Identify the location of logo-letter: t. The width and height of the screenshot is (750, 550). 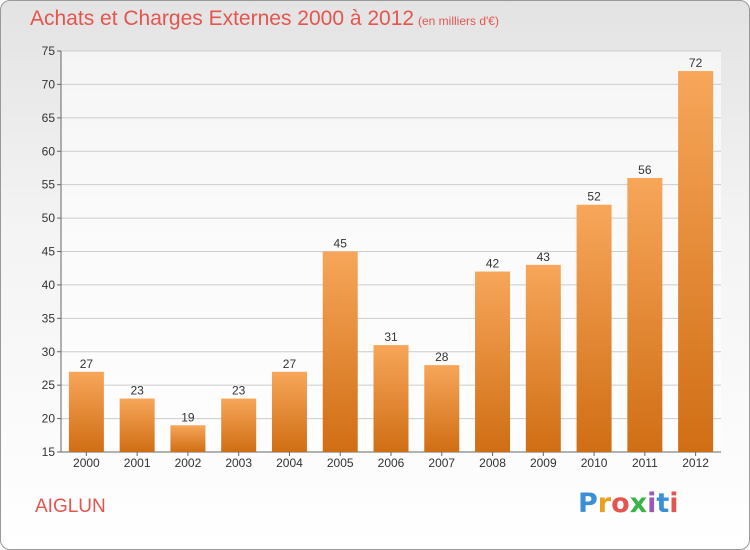
(663, 503).